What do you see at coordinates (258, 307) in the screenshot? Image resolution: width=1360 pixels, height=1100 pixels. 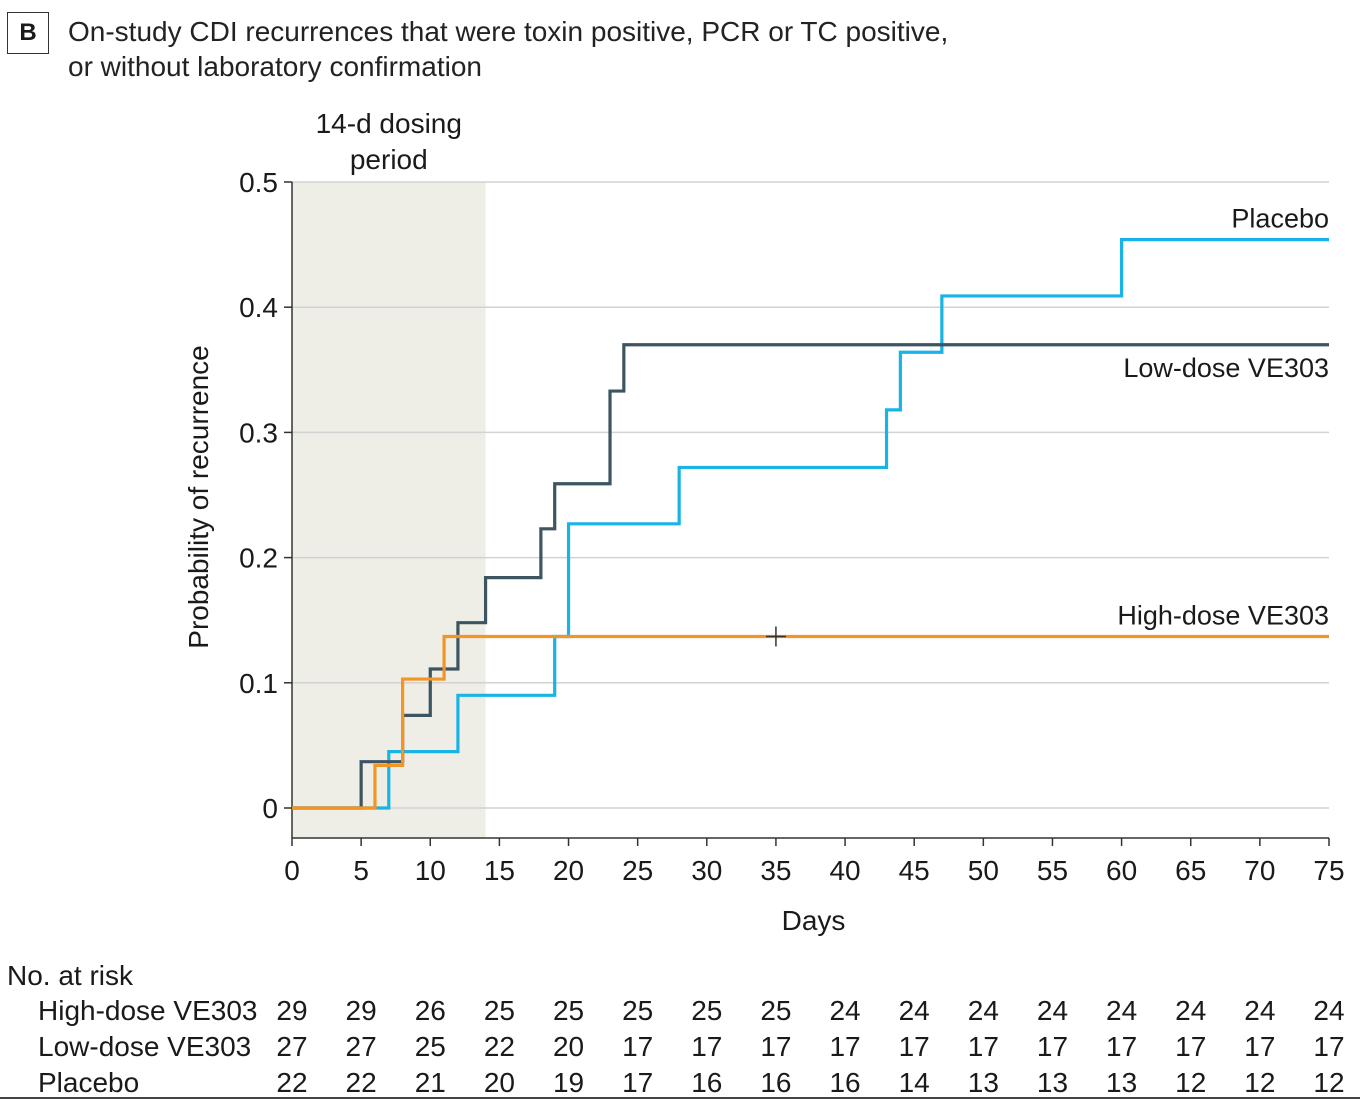 I see `y-tick-label: 0.4` at bounding box center [258, 307].